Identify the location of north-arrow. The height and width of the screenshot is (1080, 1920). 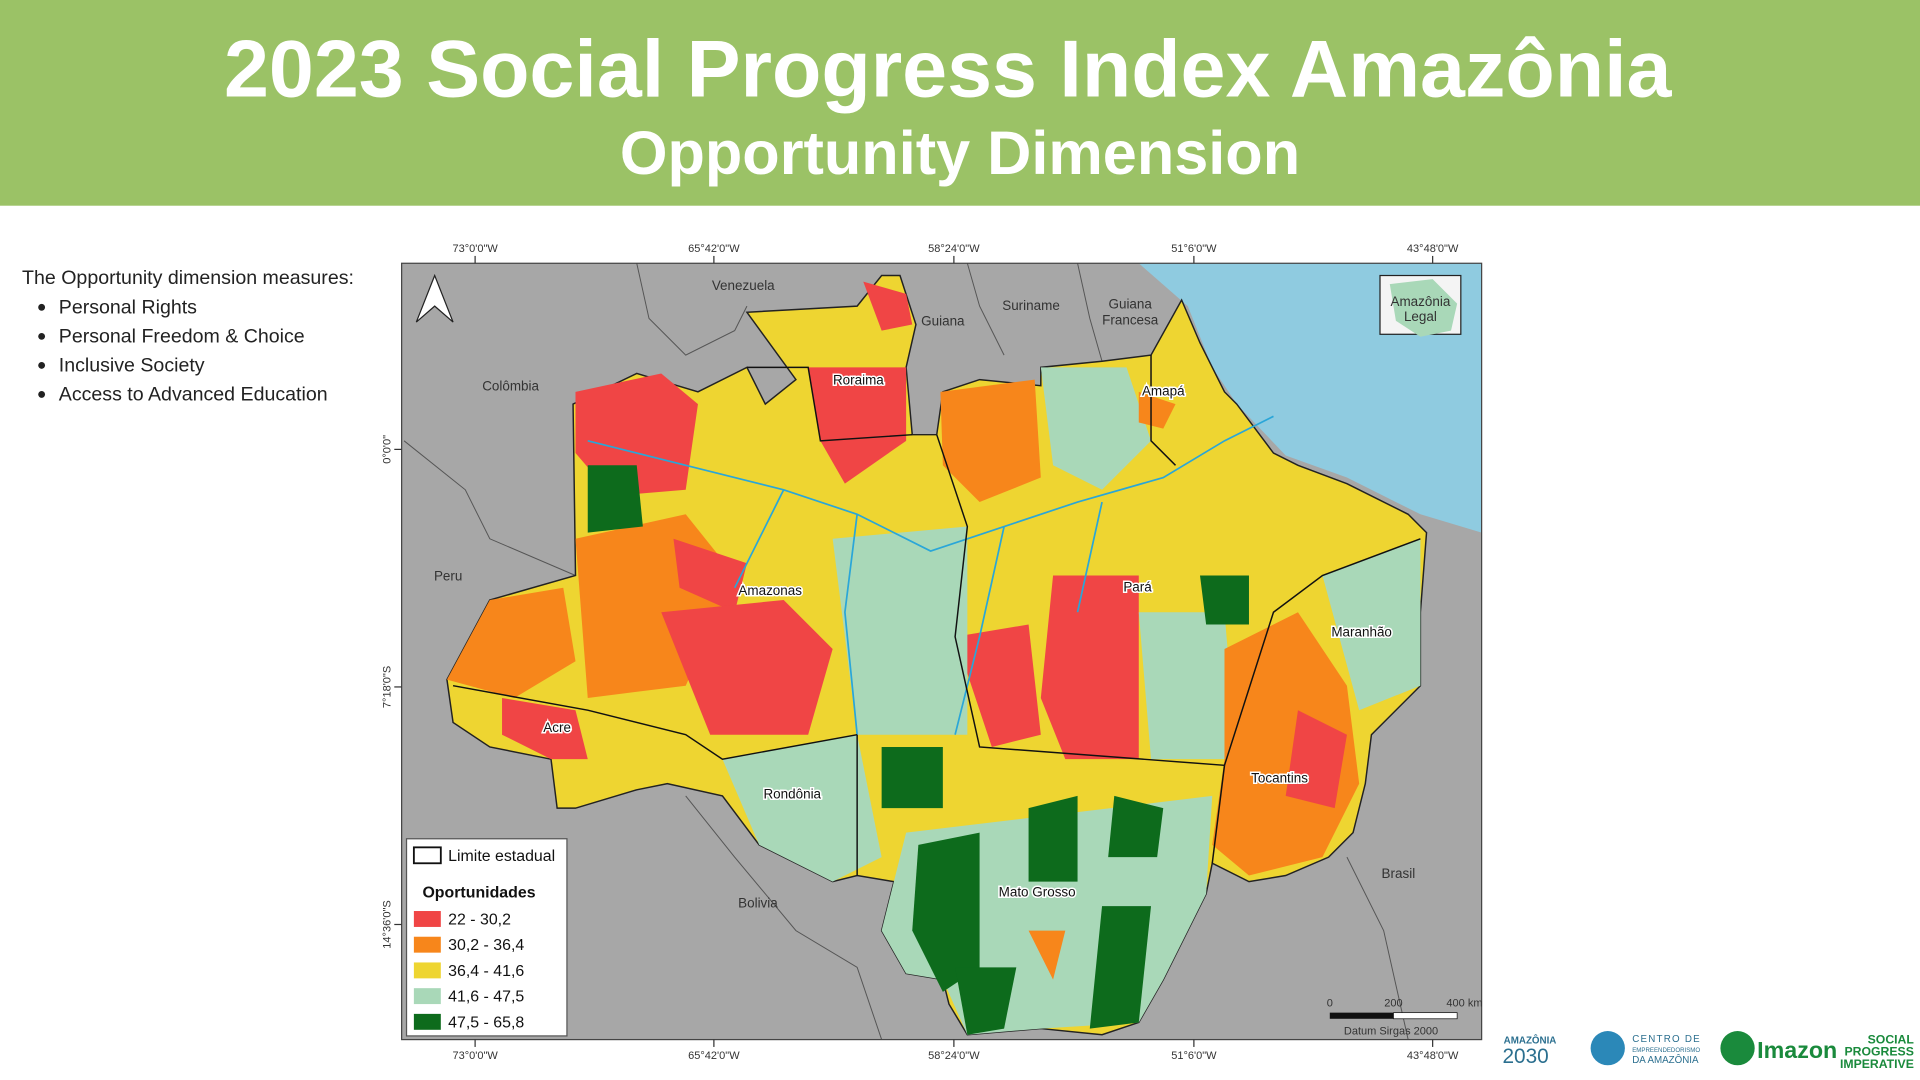
(434, 298).